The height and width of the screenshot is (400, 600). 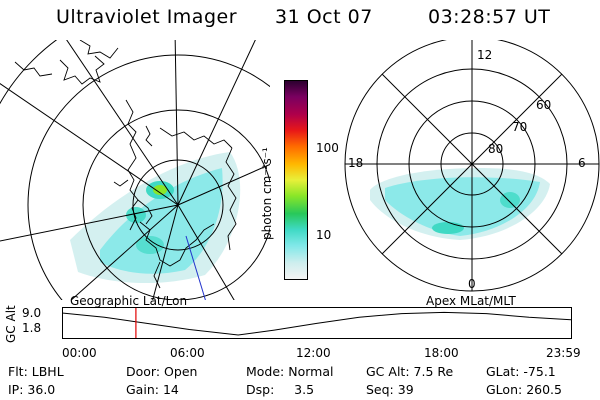 What do you see at coordinates (11, 324) in the screenshot?
I see `altitude-axis-label: GC Alt` at bounding box center [11, 324].